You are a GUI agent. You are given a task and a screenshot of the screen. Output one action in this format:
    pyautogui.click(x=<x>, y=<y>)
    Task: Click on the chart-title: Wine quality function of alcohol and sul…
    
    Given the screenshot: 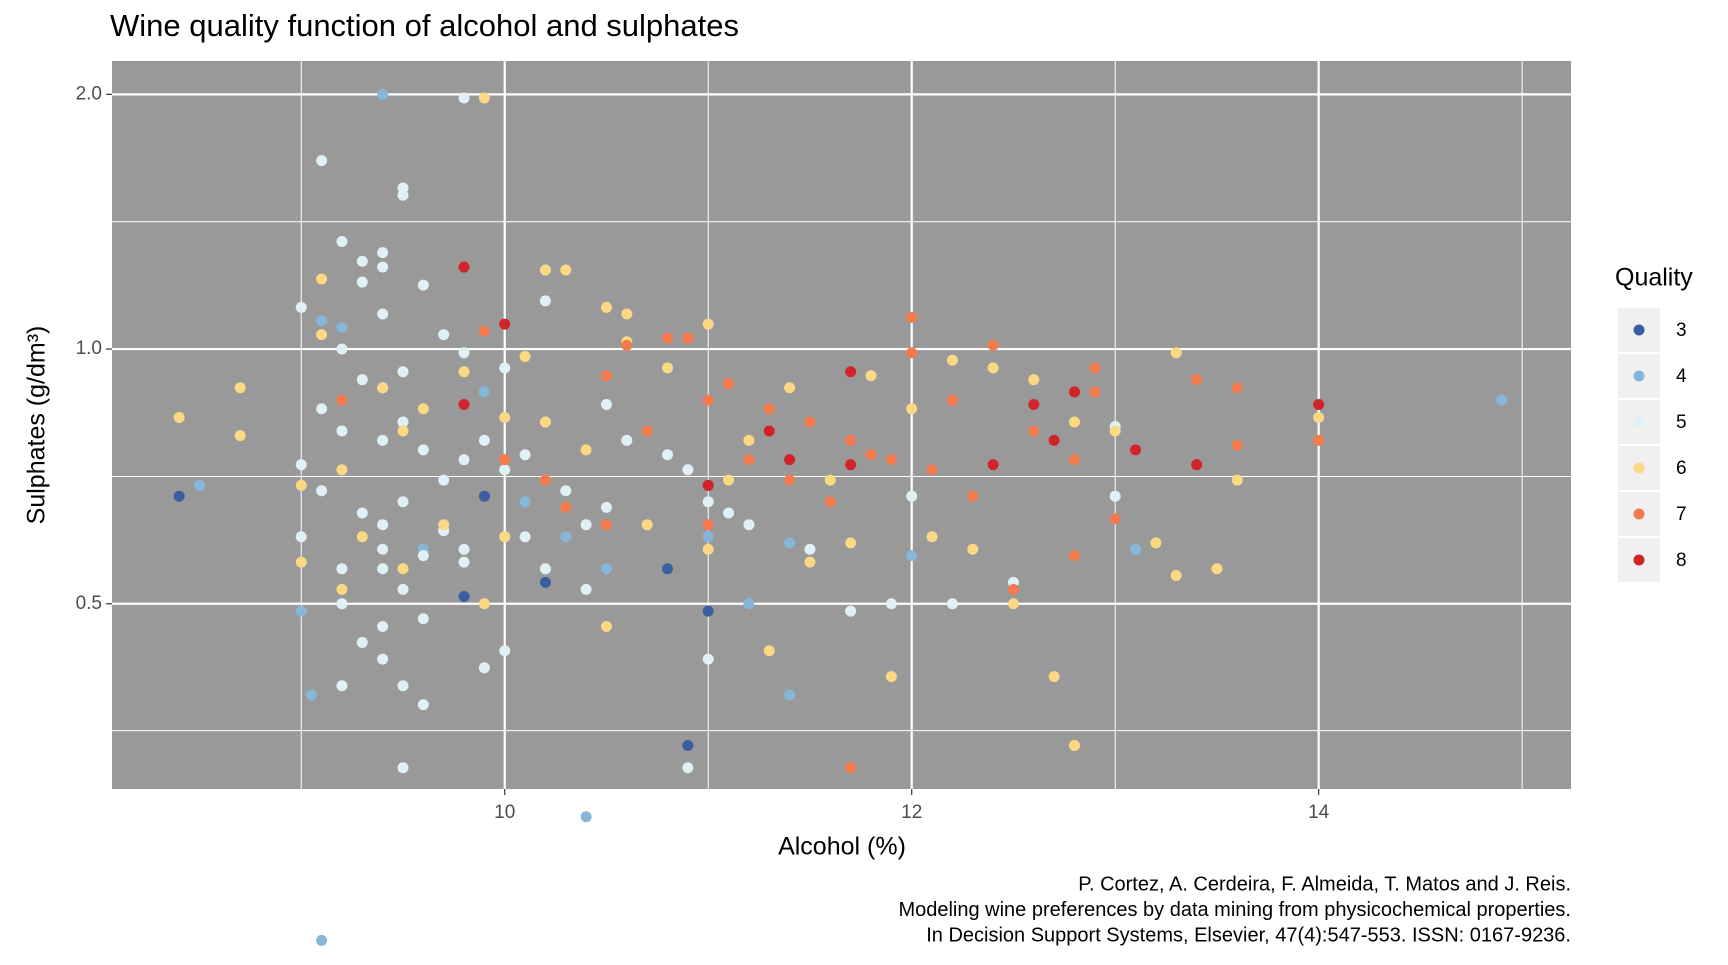 What is the action you would take?
    pyautogui.click(x=424, y=25)
    